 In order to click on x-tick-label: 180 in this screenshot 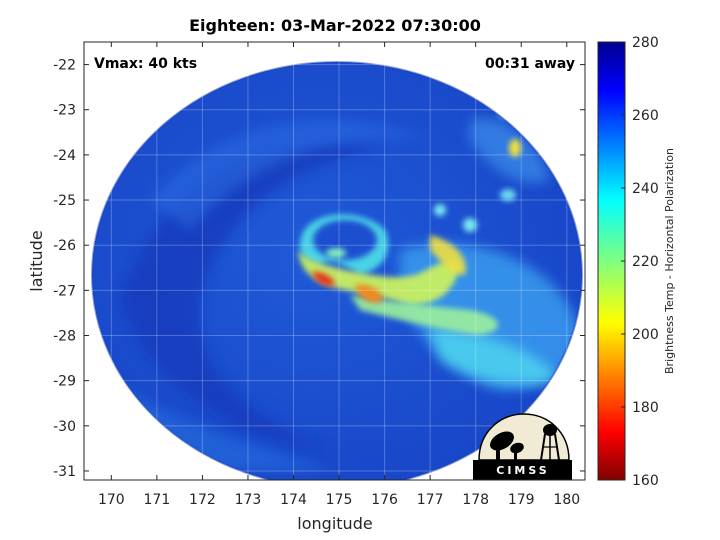, I will do `click(566, 500)`.